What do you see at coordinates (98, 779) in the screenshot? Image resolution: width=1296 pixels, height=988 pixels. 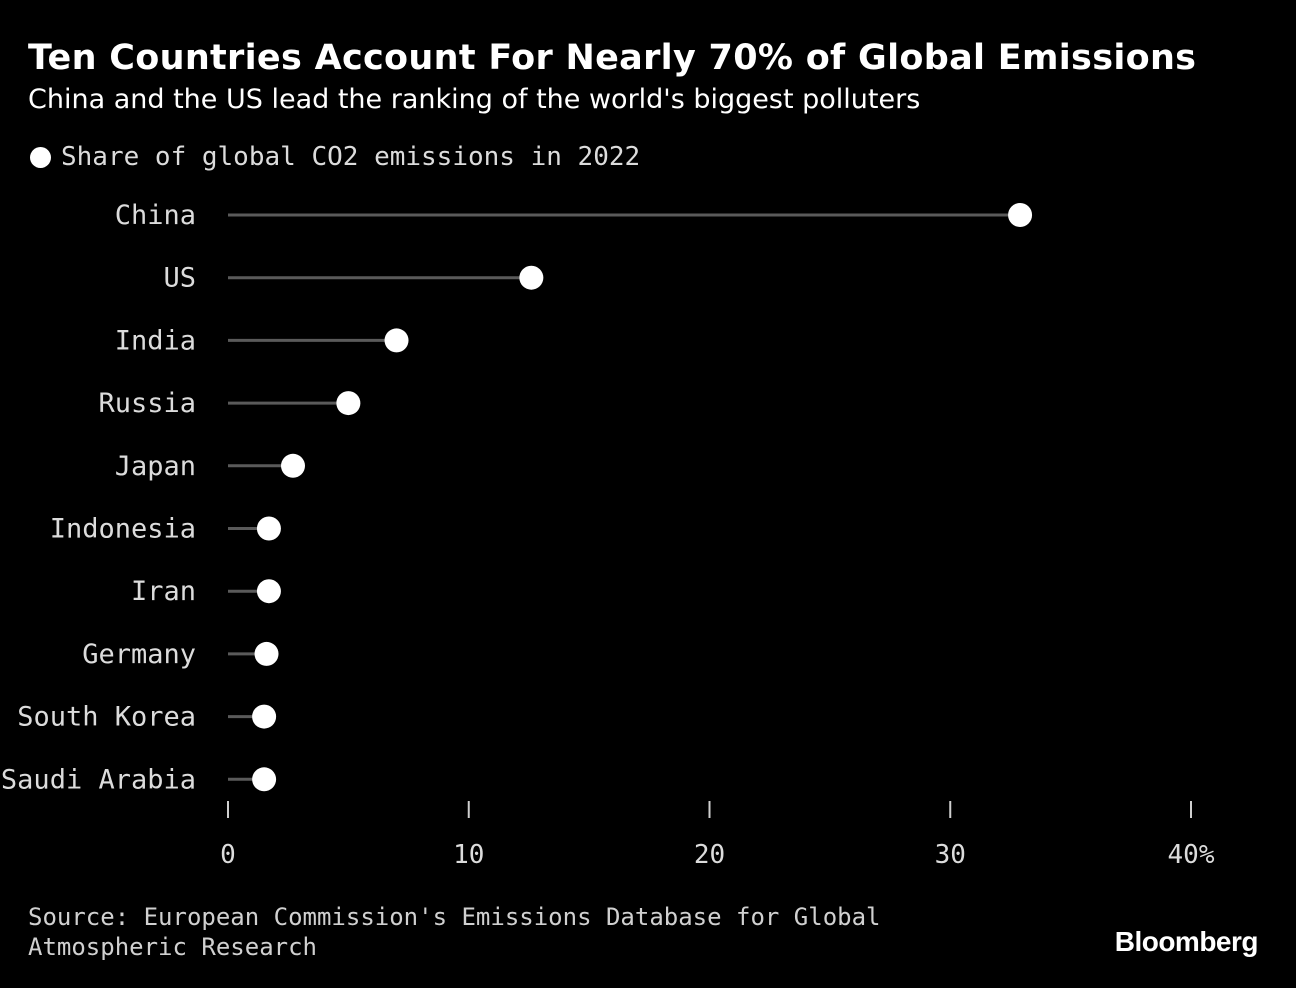 I see `category-label: Saudi Arabia` at bounding box center [98, 779].